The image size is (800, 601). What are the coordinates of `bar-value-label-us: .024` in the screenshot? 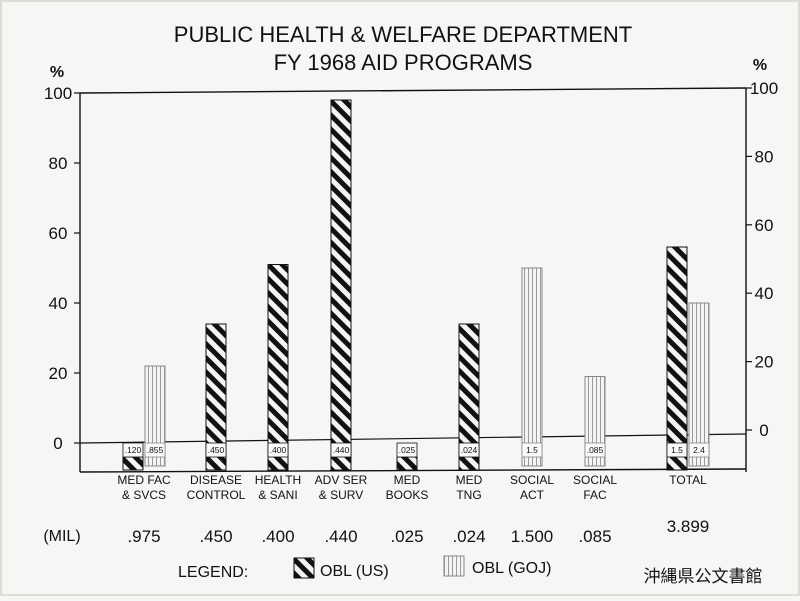 It's located at (469, 450).